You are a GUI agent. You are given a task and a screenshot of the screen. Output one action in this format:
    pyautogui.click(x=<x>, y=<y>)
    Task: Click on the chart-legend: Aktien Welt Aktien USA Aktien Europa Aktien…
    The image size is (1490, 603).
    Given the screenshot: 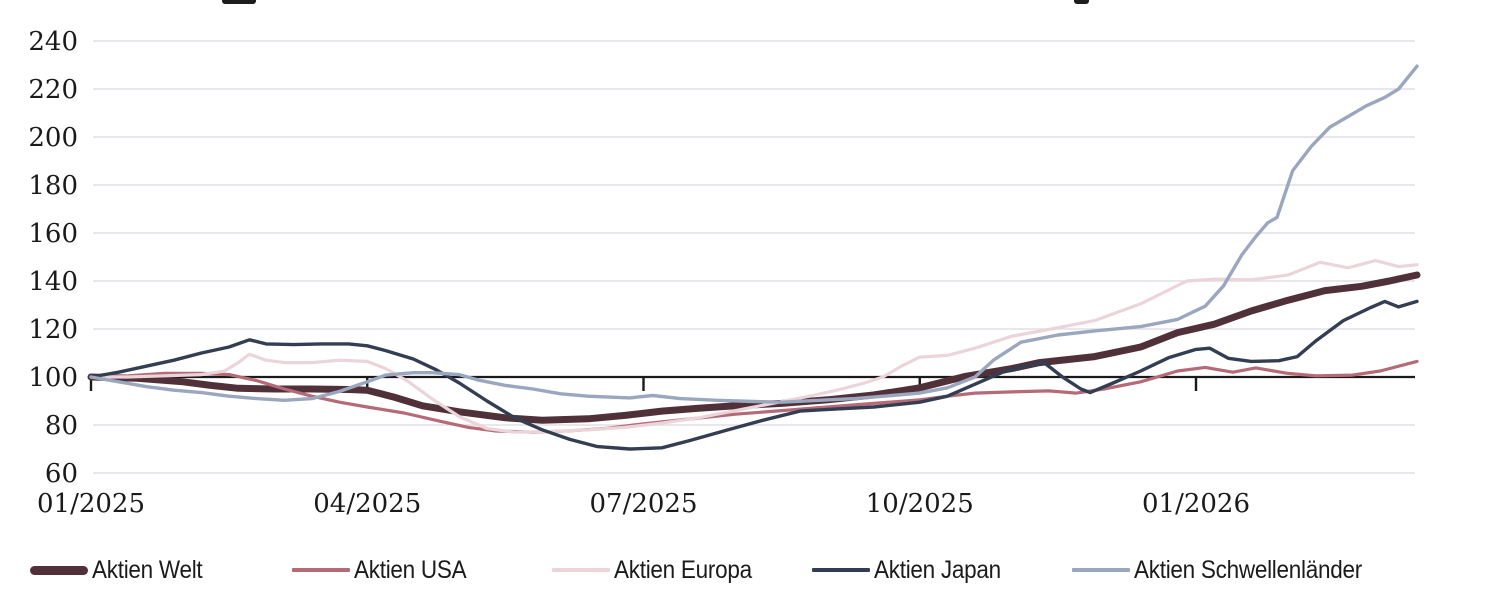 What is the action you would take?
    pyautogui.click(x=745, y=571)
    